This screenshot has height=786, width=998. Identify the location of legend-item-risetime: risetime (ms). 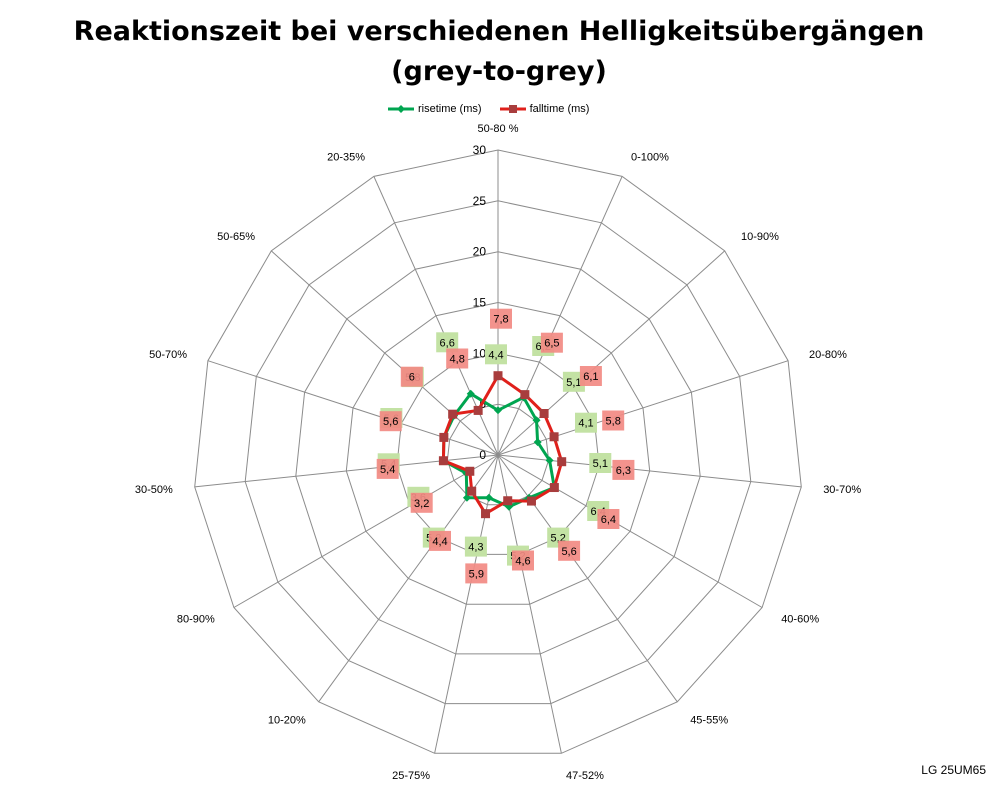
(435, 109).